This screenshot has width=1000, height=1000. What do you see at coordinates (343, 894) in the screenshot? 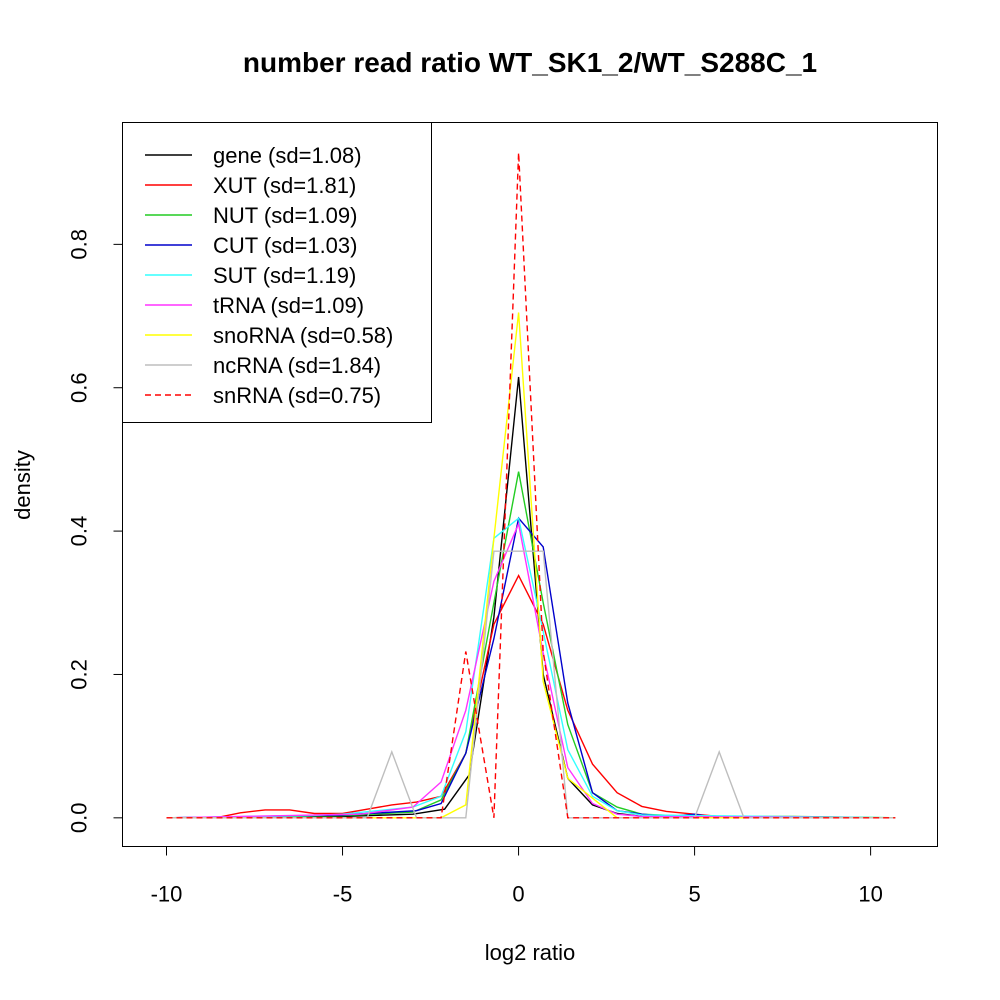
I see `x-tick-label: -5` at bounding box center [343, 894].